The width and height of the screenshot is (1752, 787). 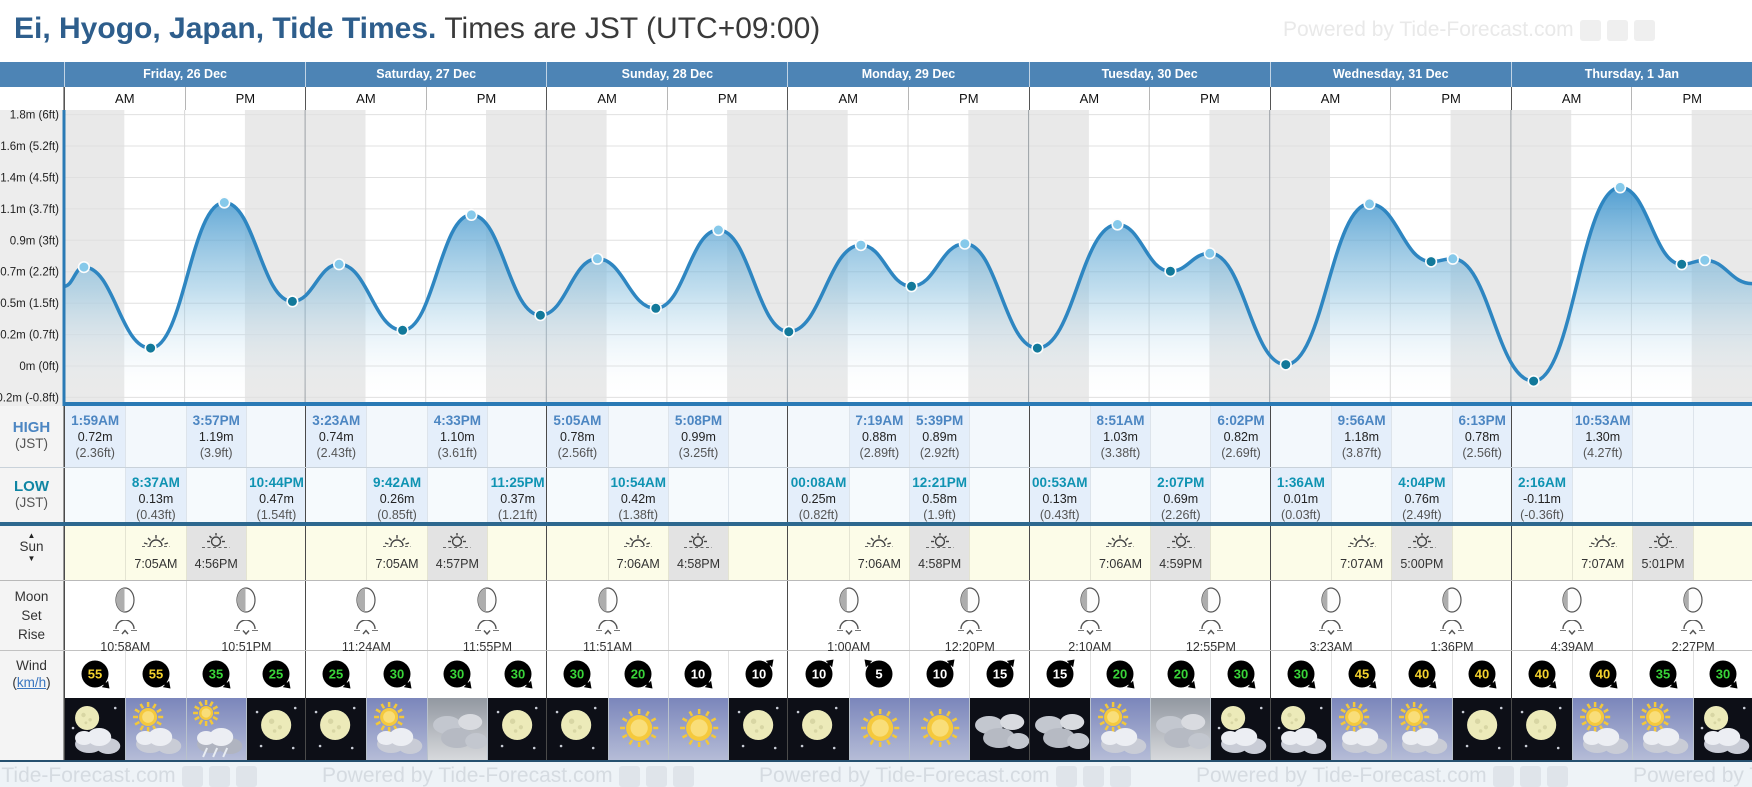 I want to click on moon-rise-time: 12:20PM, so click(x=969, y=647).